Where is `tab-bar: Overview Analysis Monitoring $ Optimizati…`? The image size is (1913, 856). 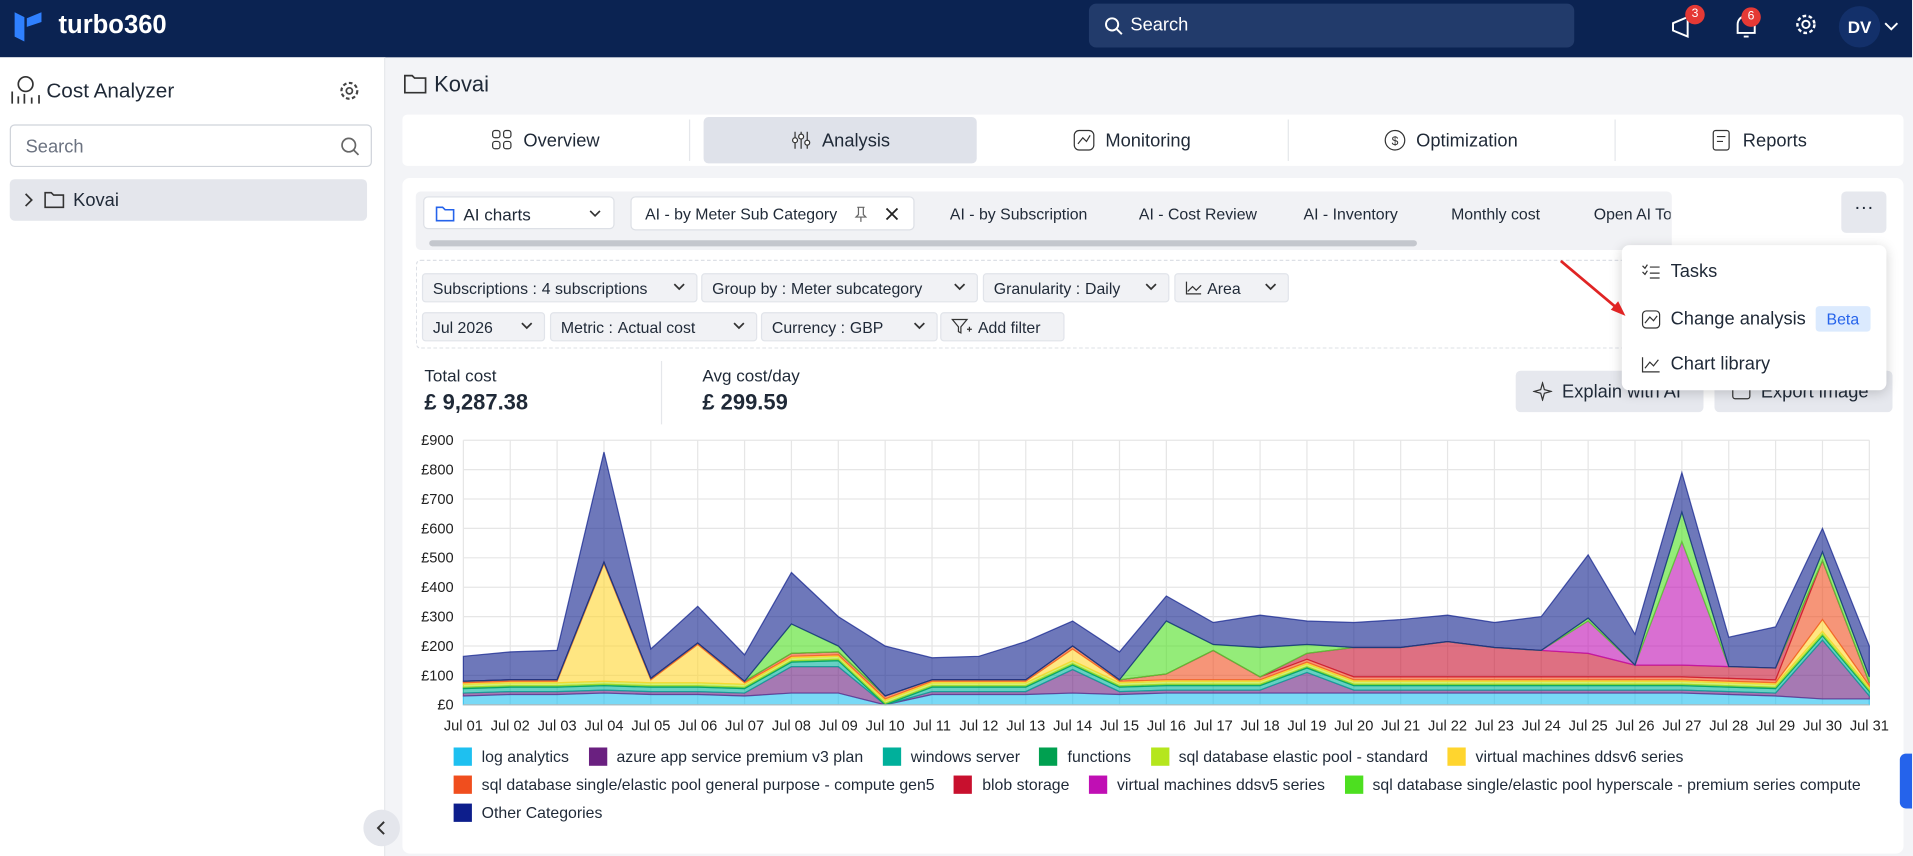 tab-bar: Overview Analysis Monitoring $ Optimizati… is located at coordinates (1153, 140).